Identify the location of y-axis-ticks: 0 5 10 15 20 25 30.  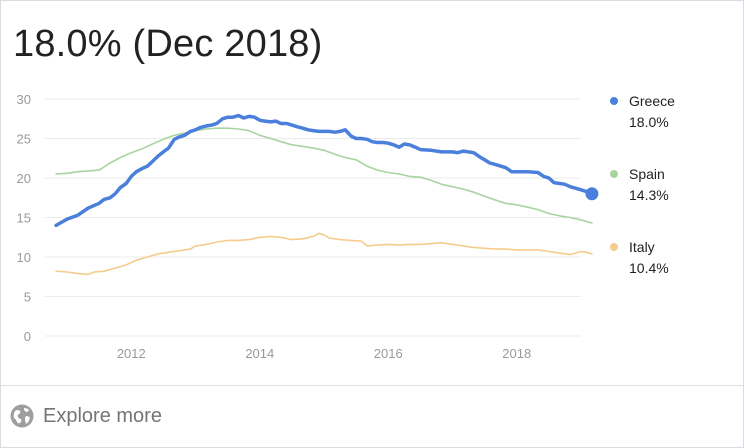
(24, 218).